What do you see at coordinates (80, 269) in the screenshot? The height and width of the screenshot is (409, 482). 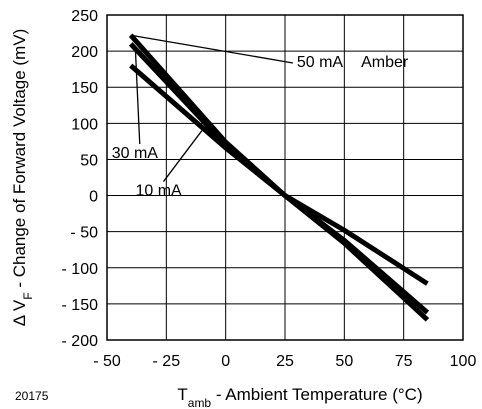 I see `y-tick-label: - 100` at bounding box center [80, 269].